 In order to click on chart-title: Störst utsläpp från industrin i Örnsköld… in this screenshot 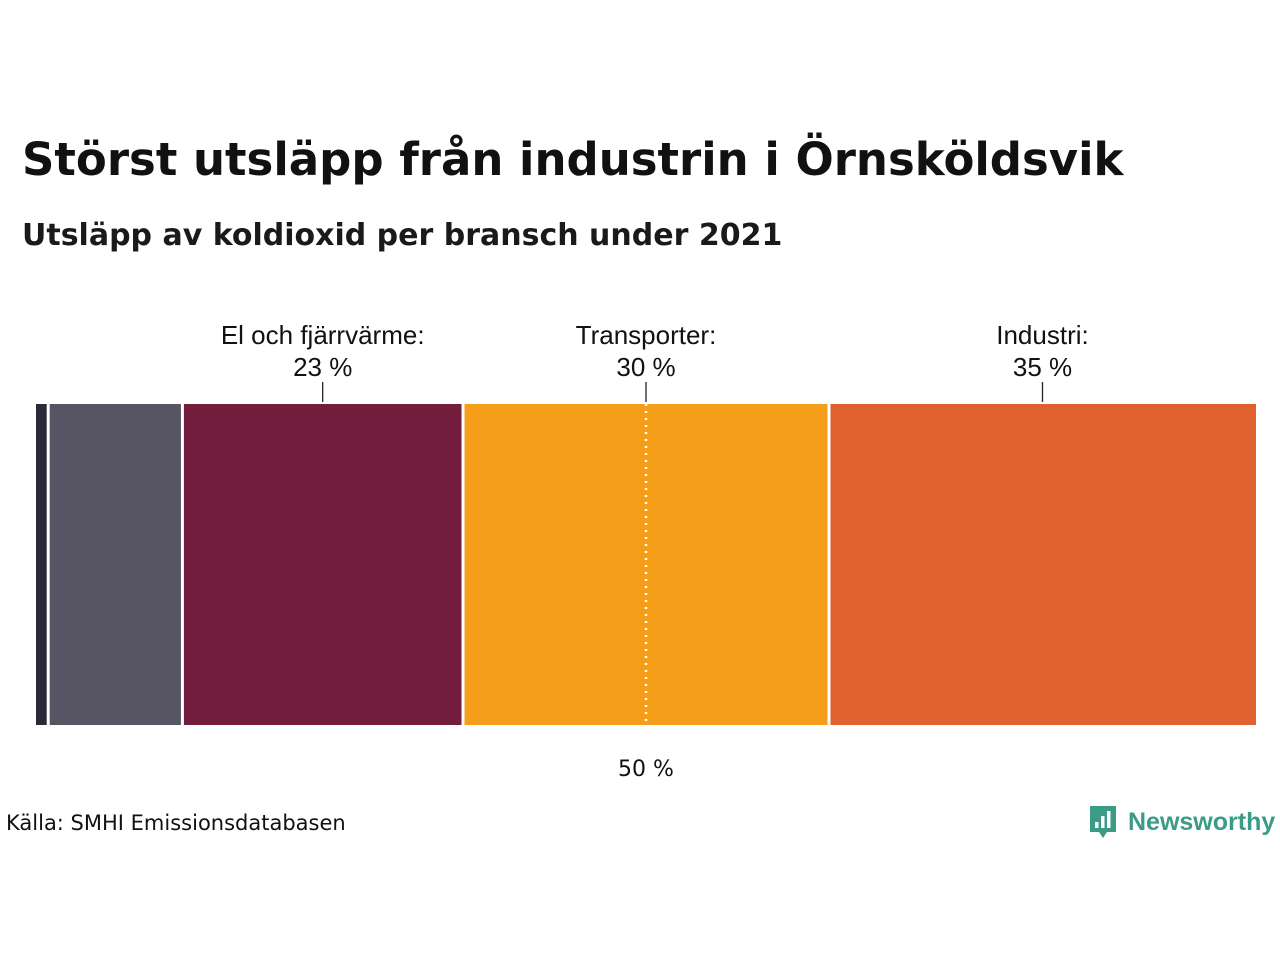, I will do `click(573, 159)`.